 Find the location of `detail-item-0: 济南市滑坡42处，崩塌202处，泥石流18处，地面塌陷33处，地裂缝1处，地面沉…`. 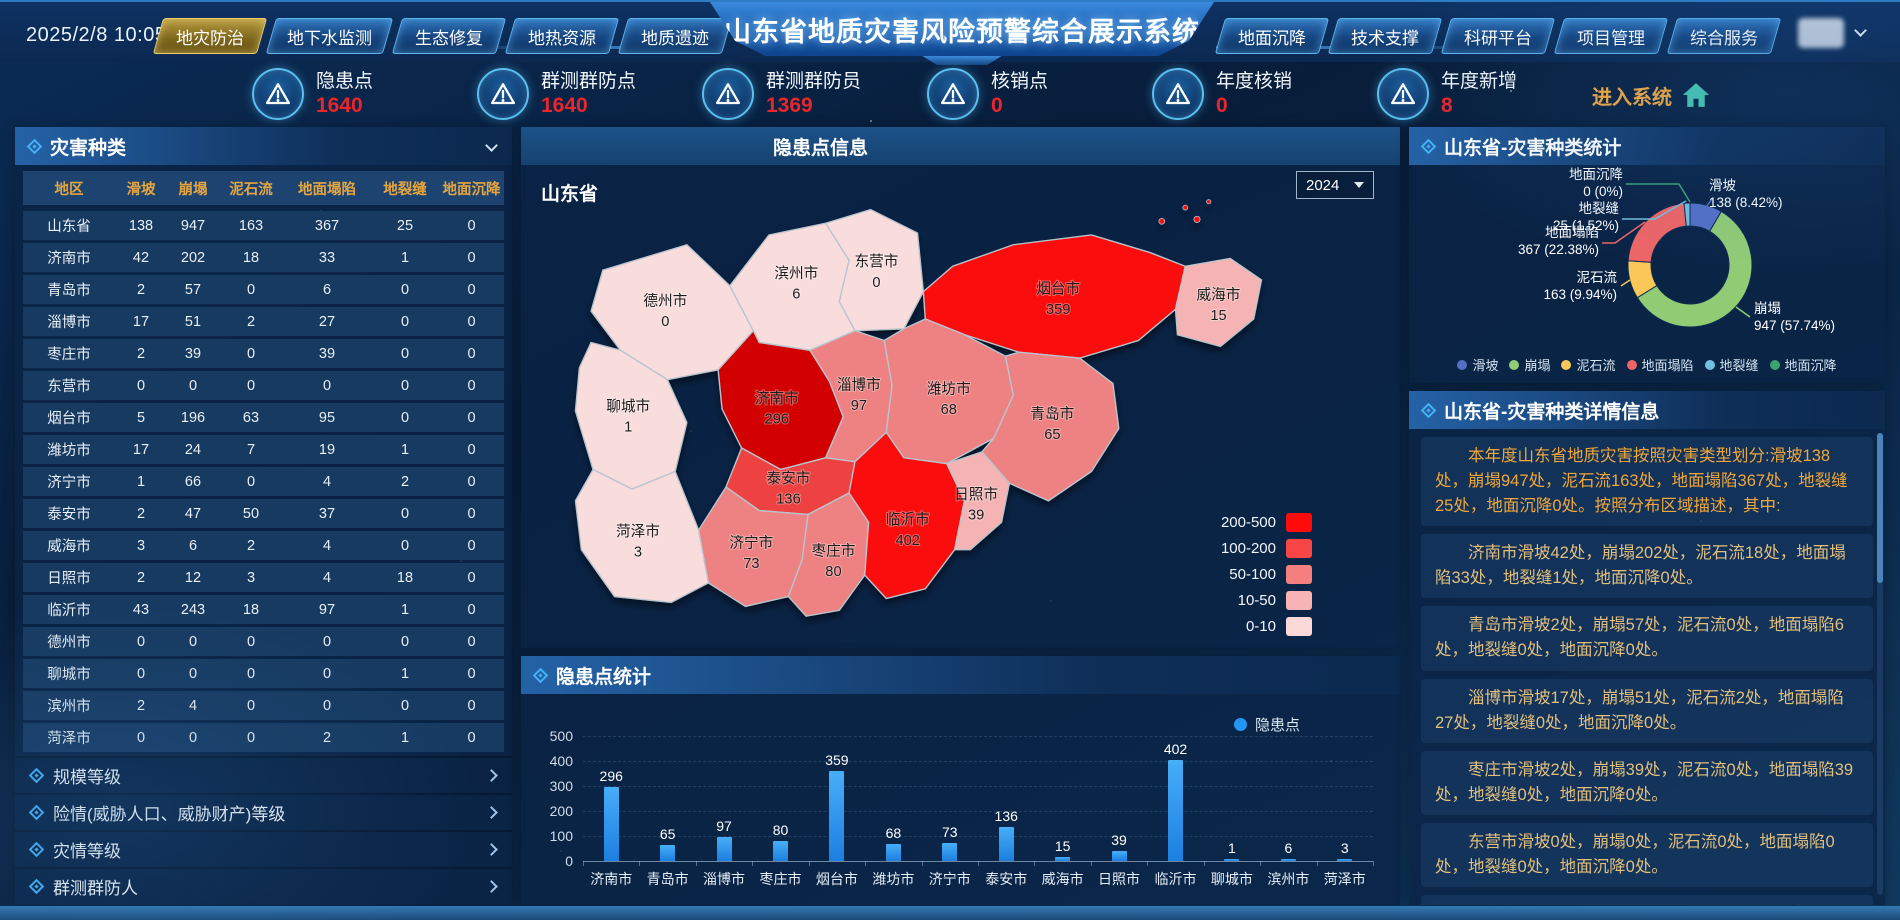

detail-item-0: 济南市滑坡42处，崩塌202处，泥石流18处，地面塌陷33处，地裂缝1处，地面沉… is located at coordinates (1647, 566).